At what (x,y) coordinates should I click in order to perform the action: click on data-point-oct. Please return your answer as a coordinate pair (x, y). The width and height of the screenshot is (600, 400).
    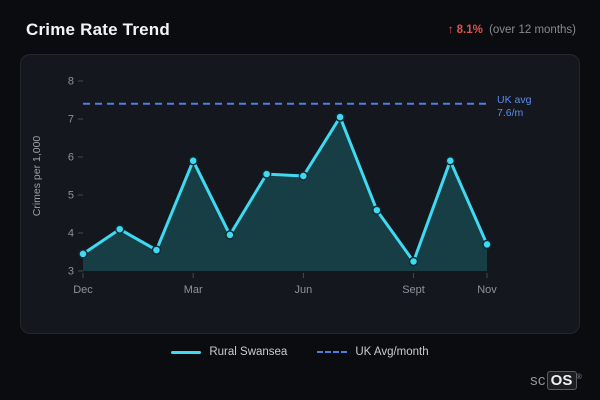
    Looking at the image, I should click on (450, 161).